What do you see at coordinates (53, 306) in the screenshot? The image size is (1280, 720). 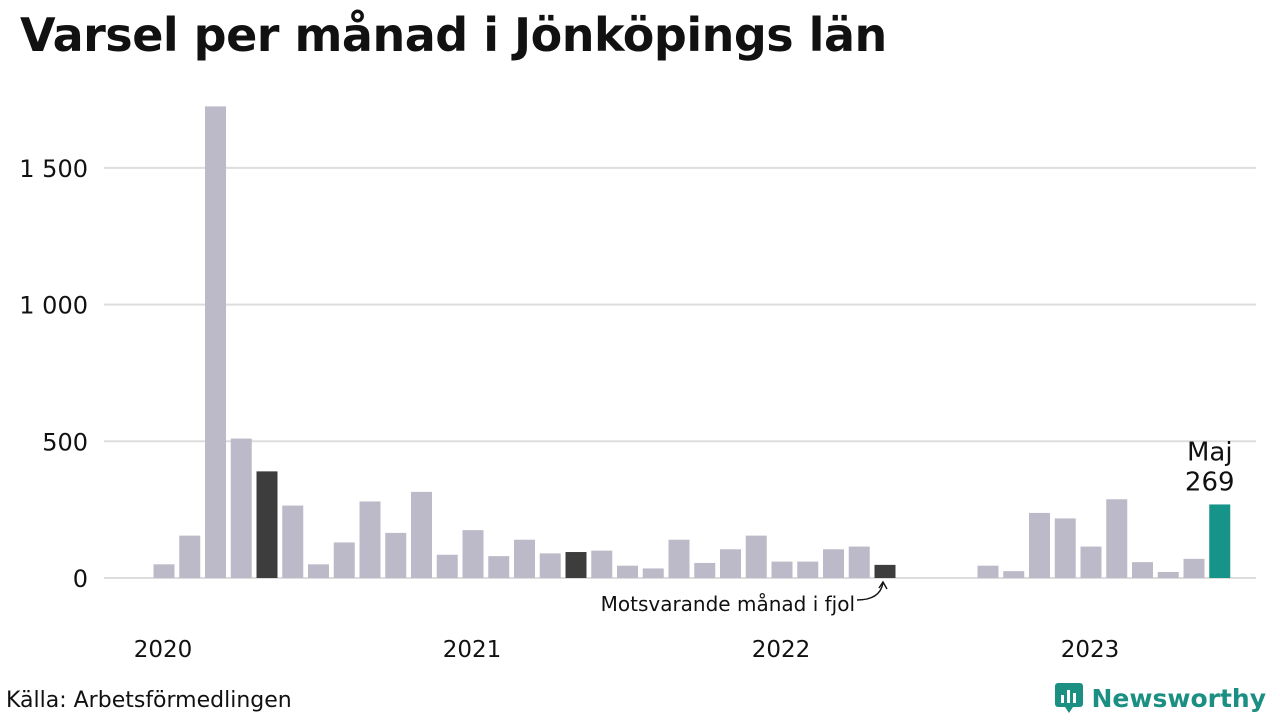 I see `y-tick-label: 1 000` at bounding box center [53, 306].